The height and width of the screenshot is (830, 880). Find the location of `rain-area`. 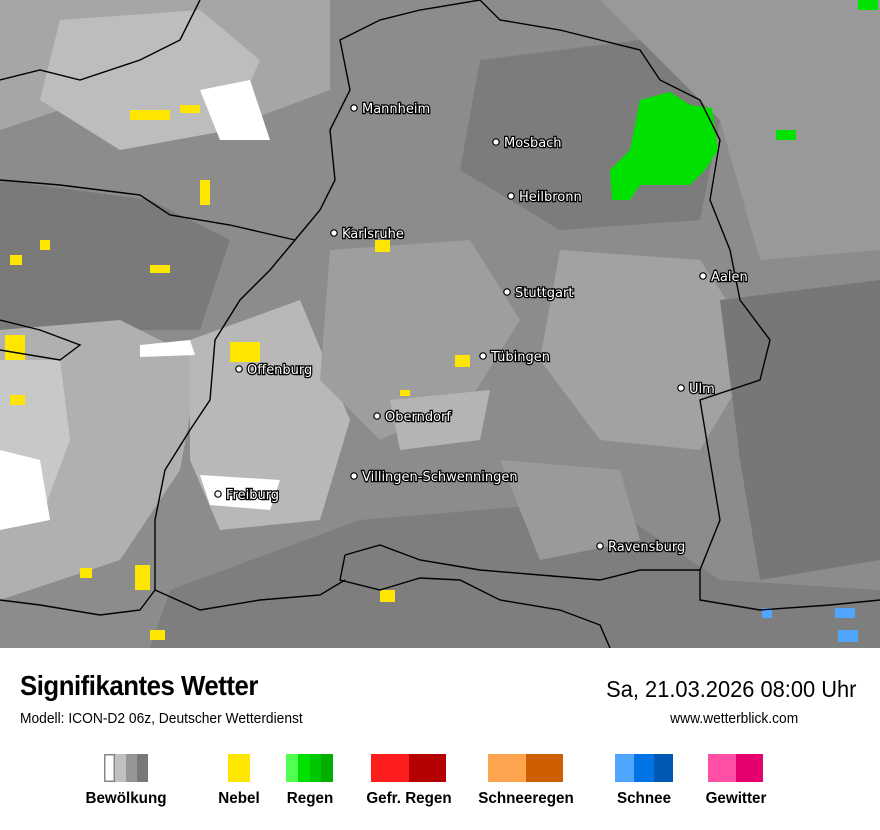

rain-area is located at coordinates (664, 146).